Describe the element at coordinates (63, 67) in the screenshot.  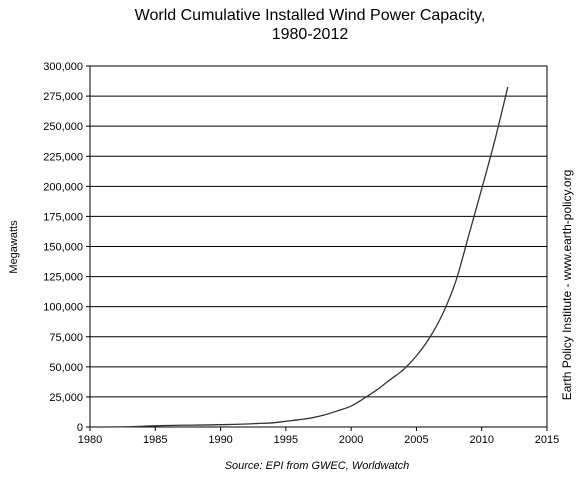
I see `y-tick-label: 300,000` at that location.